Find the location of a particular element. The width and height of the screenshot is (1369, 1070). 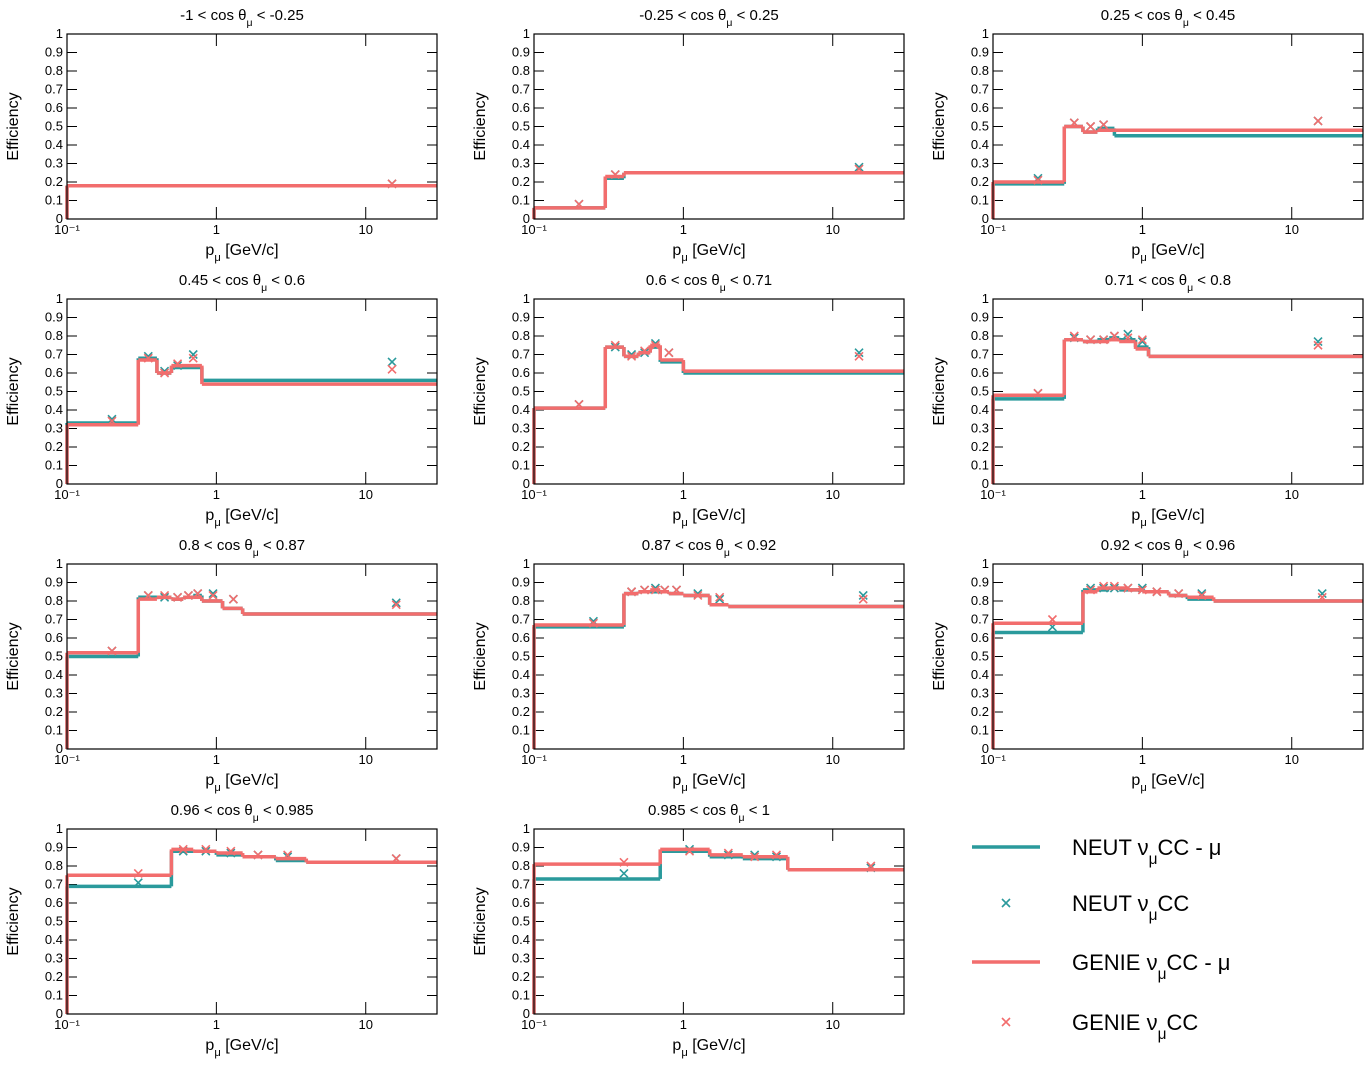

x-tick-label: 1 is located at coordinates (1142, 494).